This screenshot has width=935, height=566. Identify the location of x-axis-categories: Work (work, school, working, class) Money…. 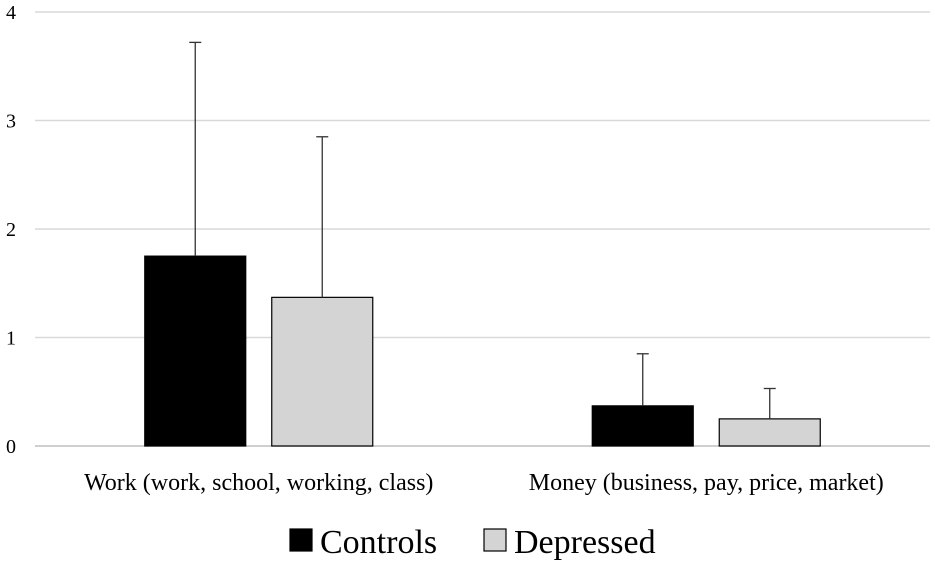
(484, 483).